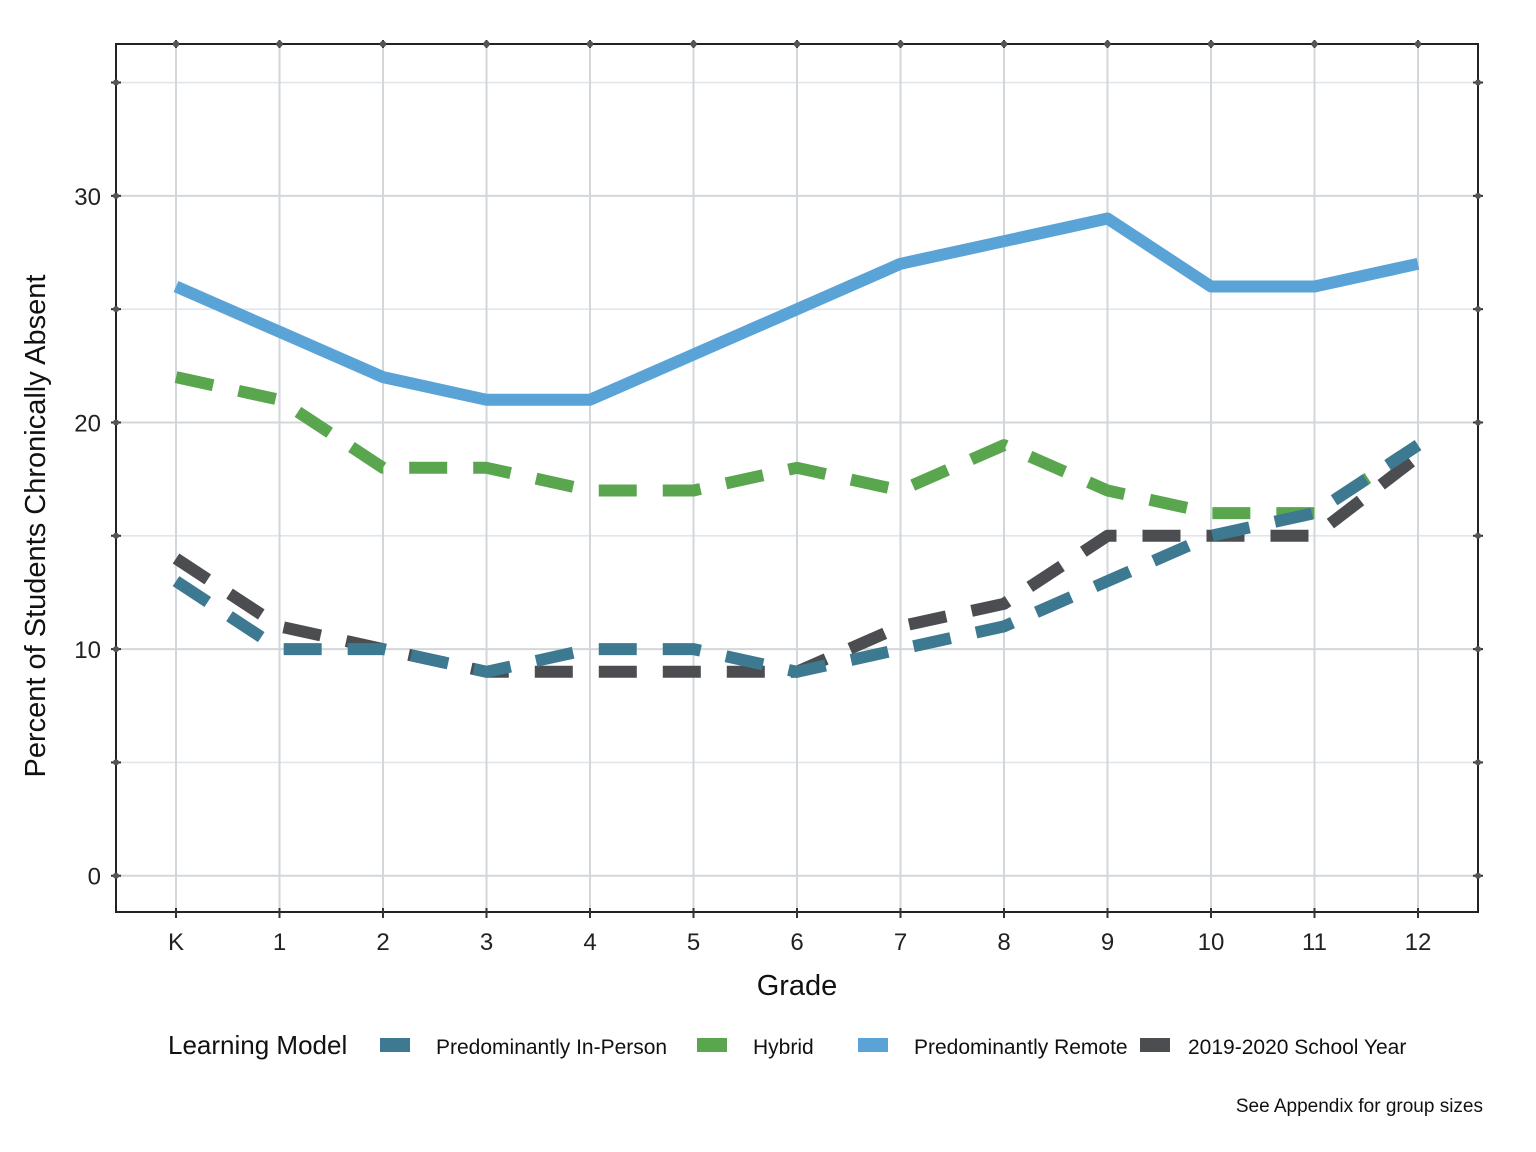 Image resolution: width=1536 pixels, height=1152 pixels. What do you see at coordinates (1003, 942) in the screenshot?
I see `x-tick-label: 8` at bounding box center [1003, 942].